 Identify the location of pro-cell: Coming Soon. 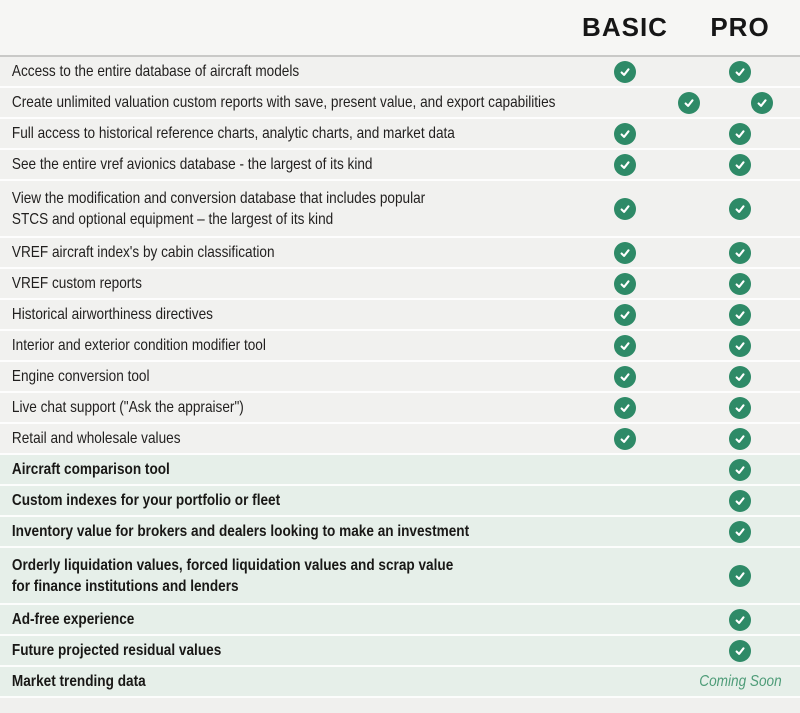
(740, 682).